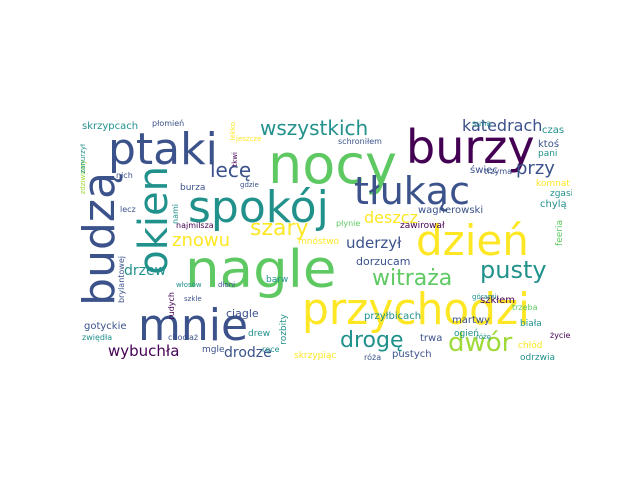  I want to click on word-deszcz: deszcz, so click(391, 217).